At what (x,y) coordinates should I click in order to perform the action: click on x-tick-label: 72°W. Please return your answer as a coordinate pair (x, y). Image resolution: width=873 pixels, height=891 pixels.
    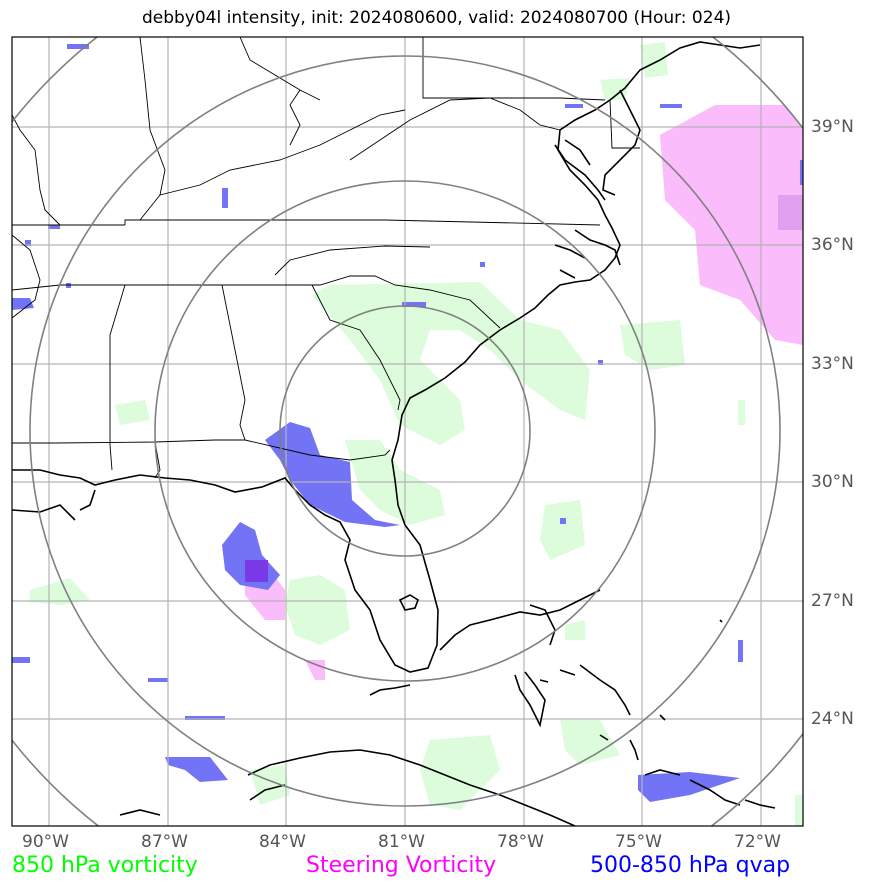
    Looking at the image, I should click on (757, 842).